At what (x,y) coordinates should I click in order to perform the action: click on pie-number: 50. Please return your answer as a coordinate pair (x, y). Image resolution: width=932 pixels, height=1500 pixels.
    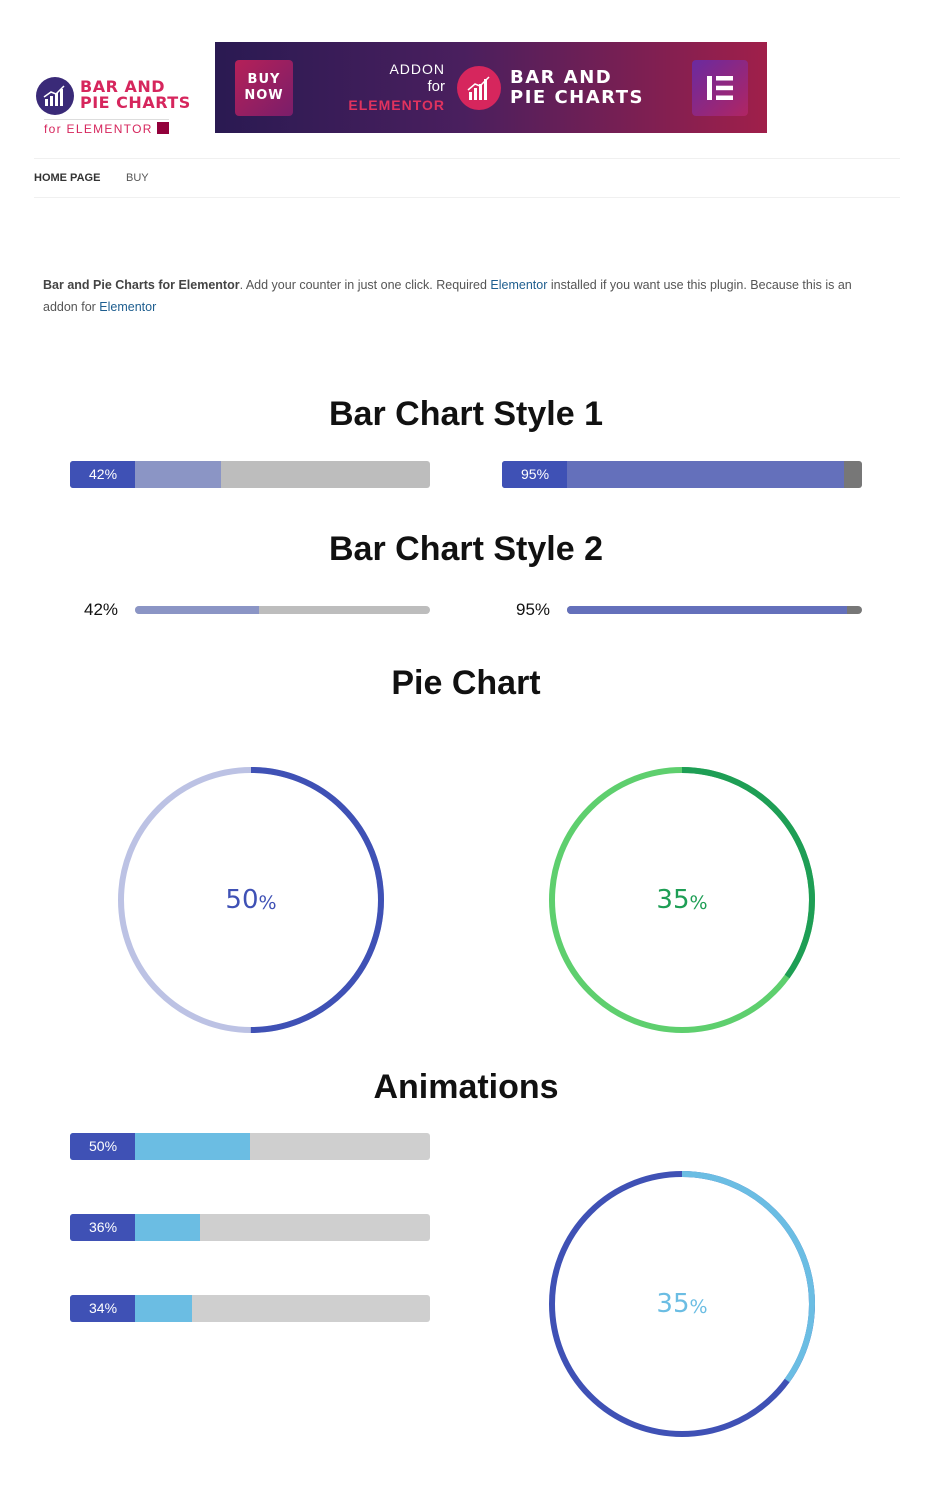
    Looking at the image, I should click on (242, 900).